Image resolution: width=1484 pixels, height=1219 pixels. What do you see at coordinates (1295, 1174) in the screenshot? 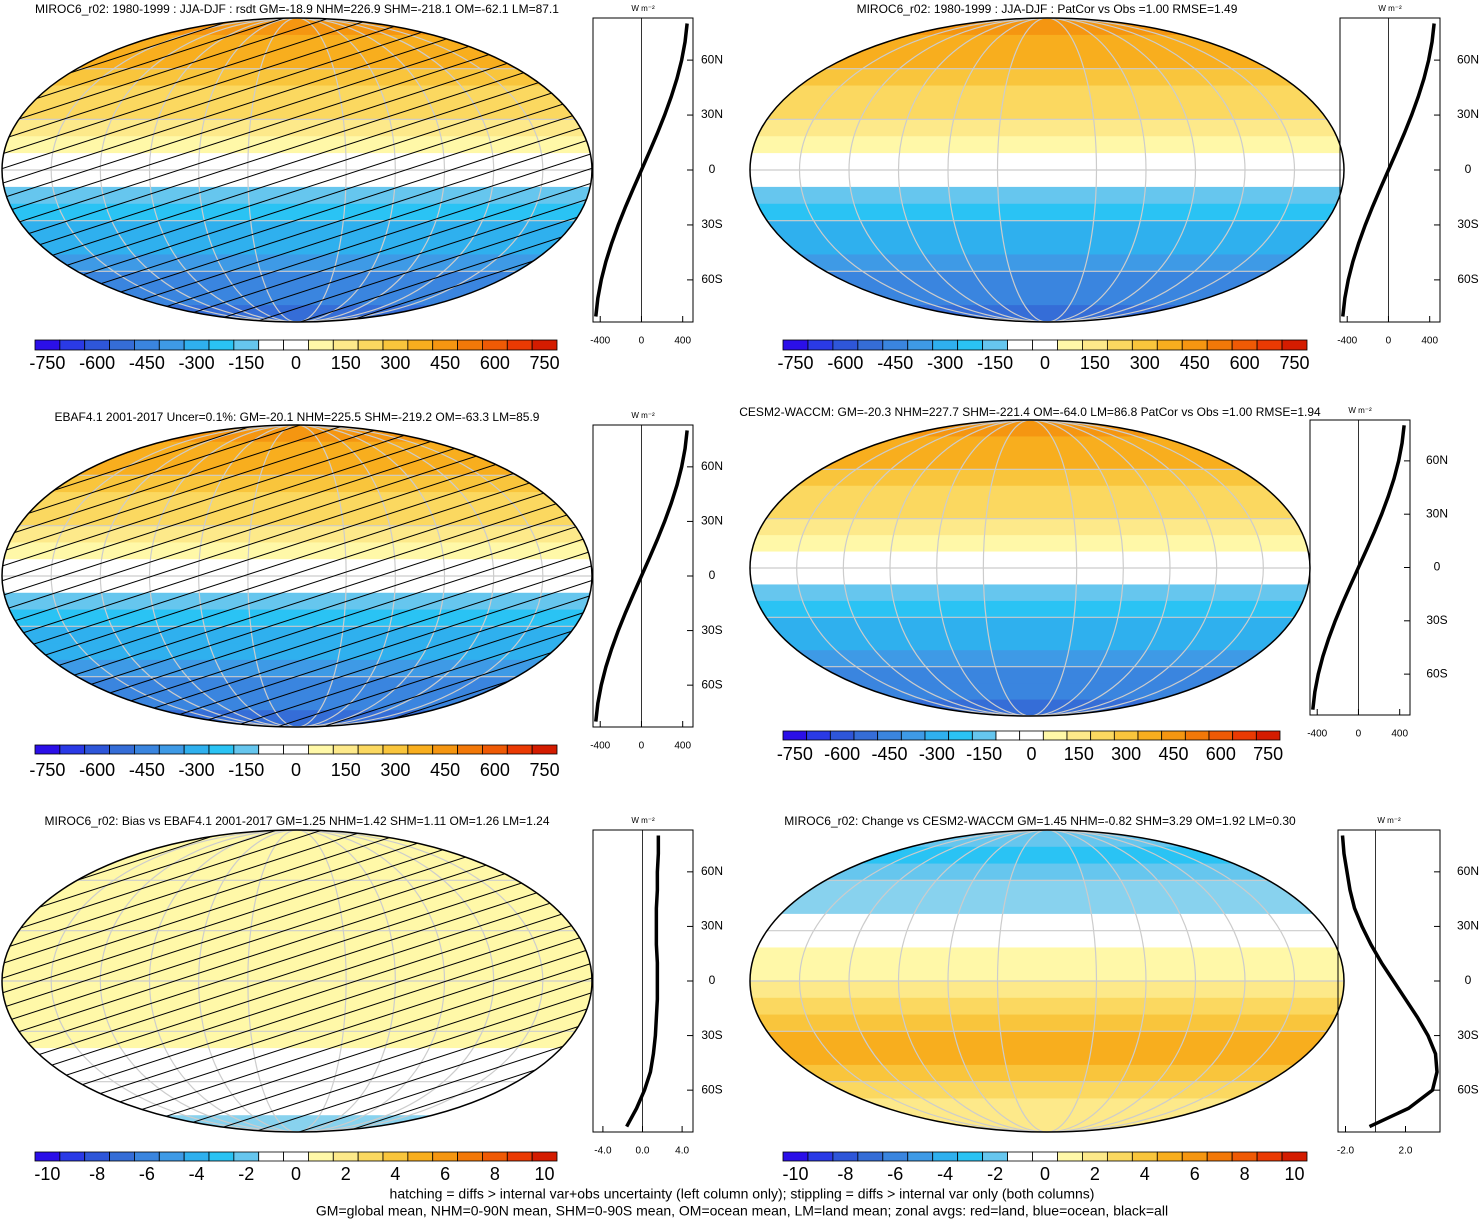
I see `colorbar-label: 10` at bounding box center [1295, 1174].